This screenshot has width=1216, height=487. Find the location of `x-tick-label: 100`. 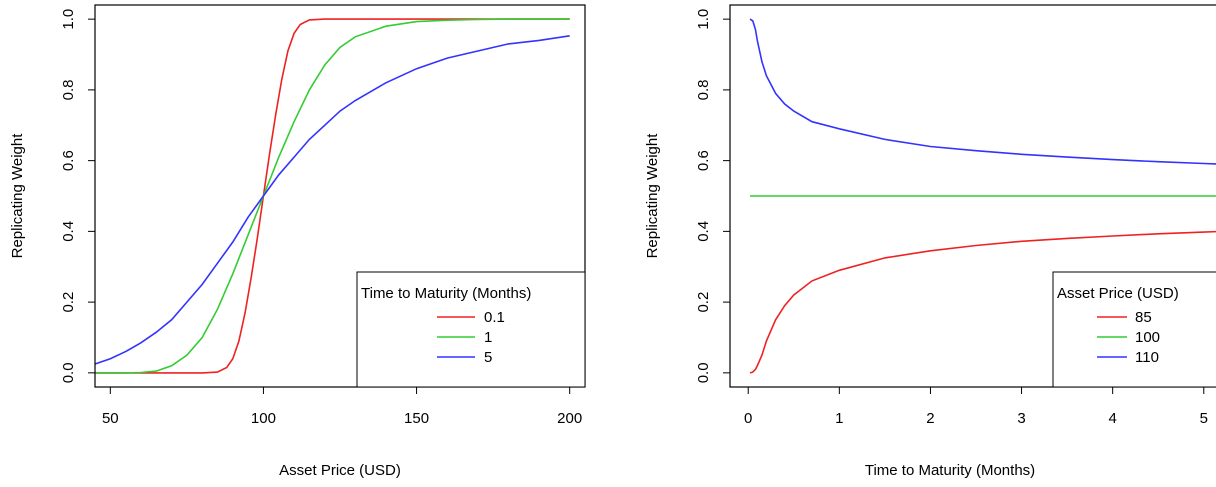

x-tick-label: 100 is located at coordinates (263, 418).